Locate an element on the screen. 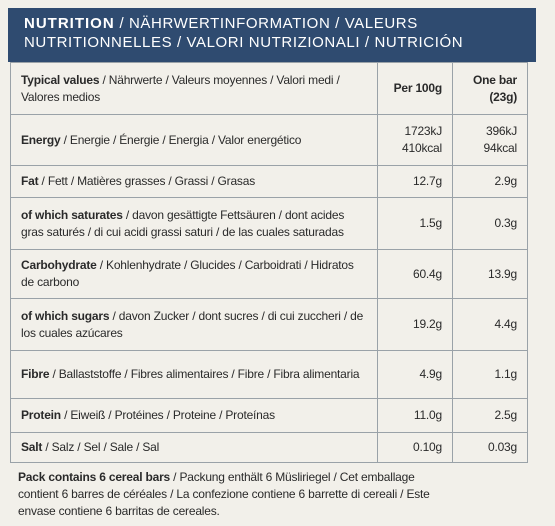 This screenshot has height=526, width=555. row: Salt / Salz / Sel / Sale / Sal 0.10g 0.03g is located at coordinates (269, 447).